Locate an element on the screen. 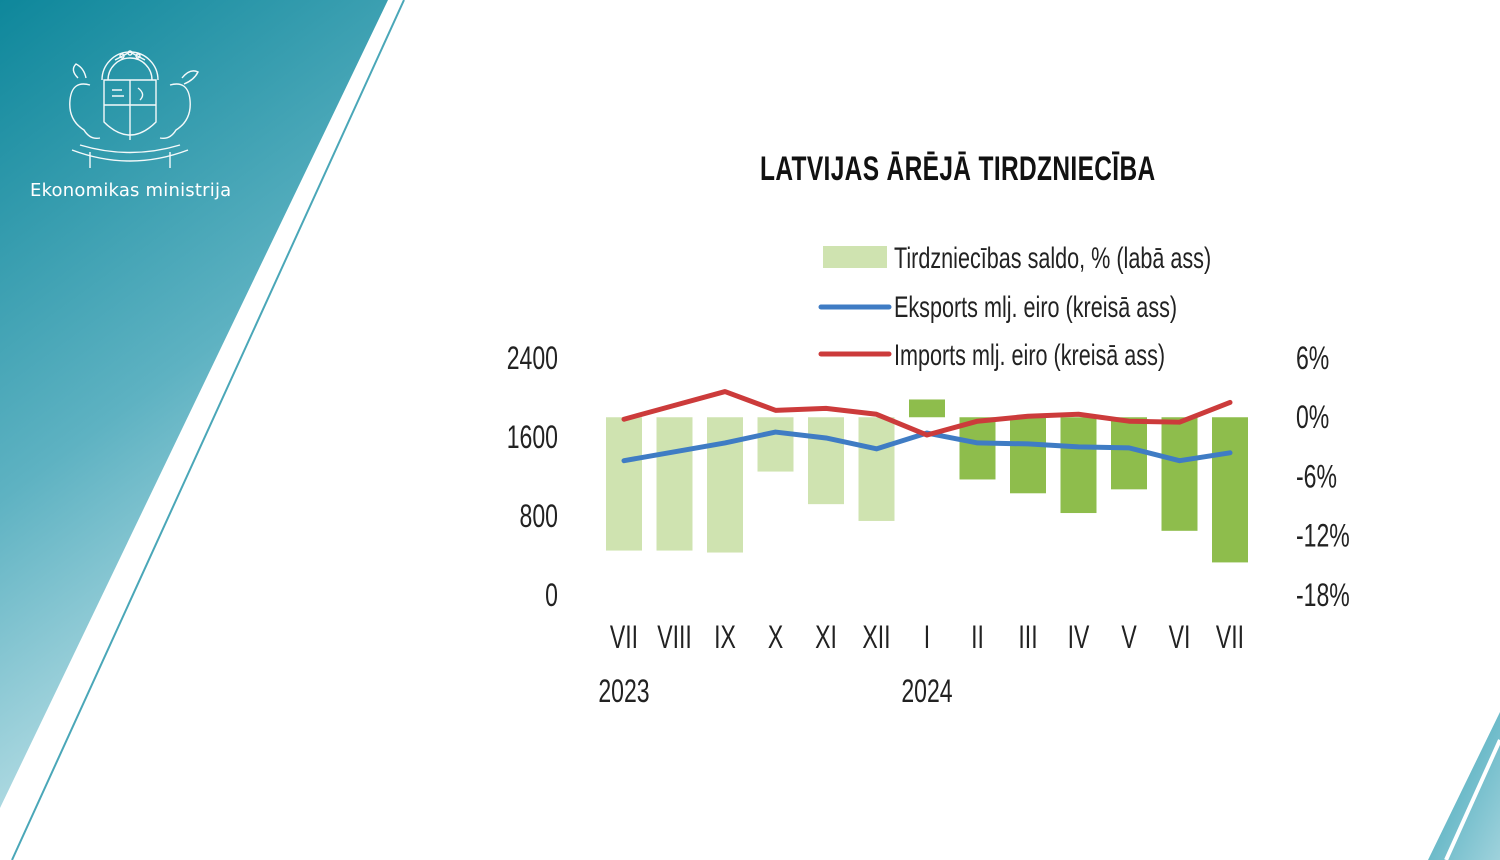  x-tick-label: I is located at coordinates (927, 637).